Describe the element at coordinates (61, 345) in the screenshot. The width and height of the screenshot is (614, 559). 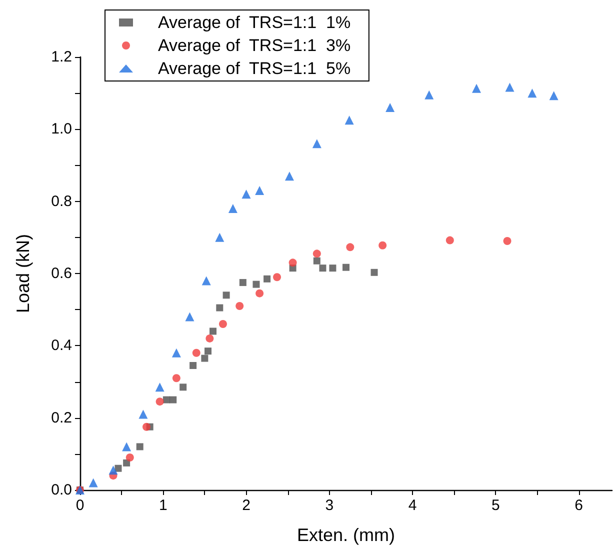
I see `y-tick-label: 0.4` at that location.